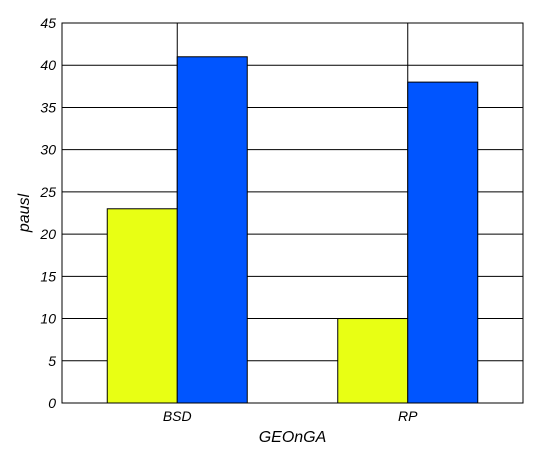 This screenshot has width=539, height=462. Describe the element at coordinates (52, 403) in the screenshot. I see `y-tick-label: 0` at that location.